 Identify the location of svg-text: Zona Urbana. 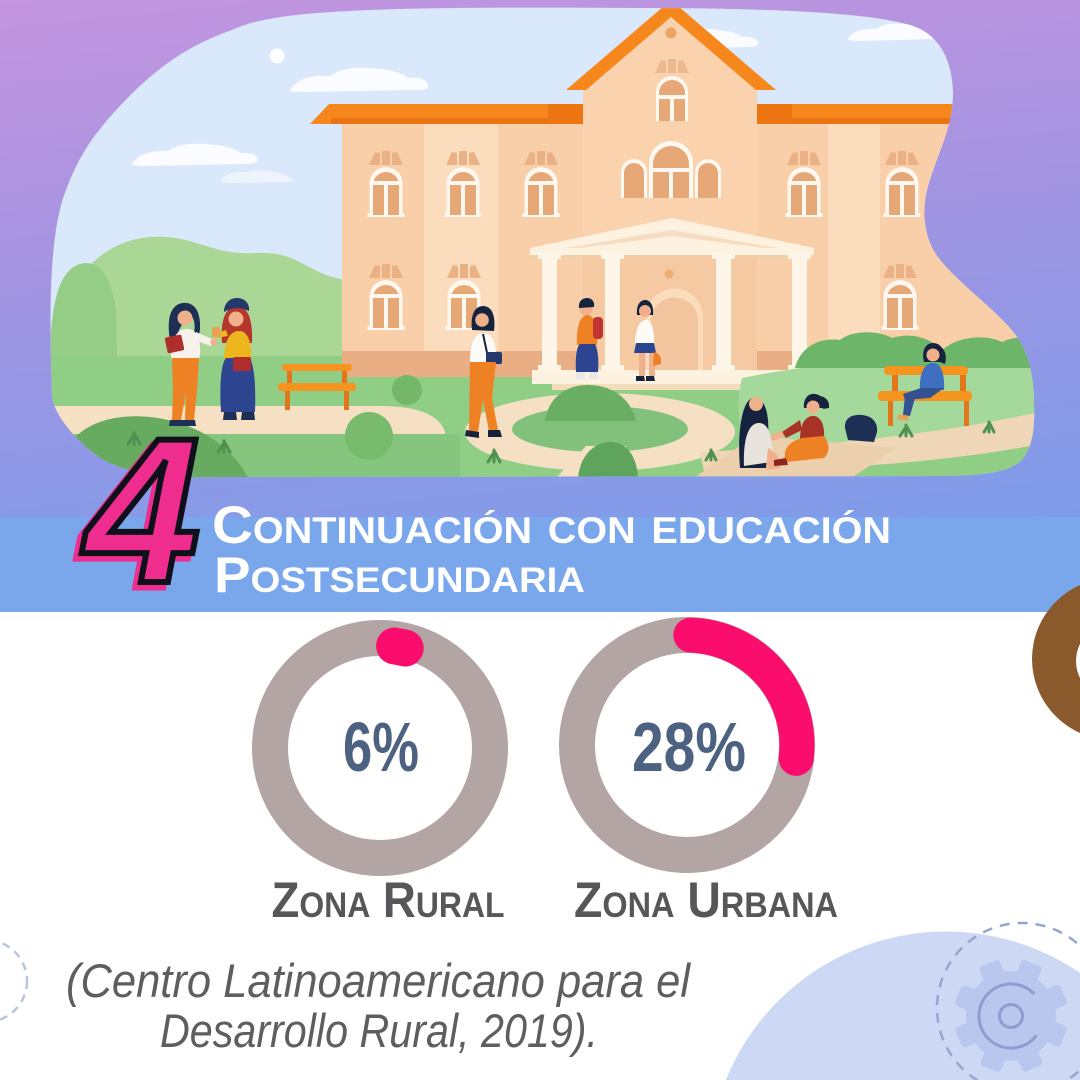
(706, 900).